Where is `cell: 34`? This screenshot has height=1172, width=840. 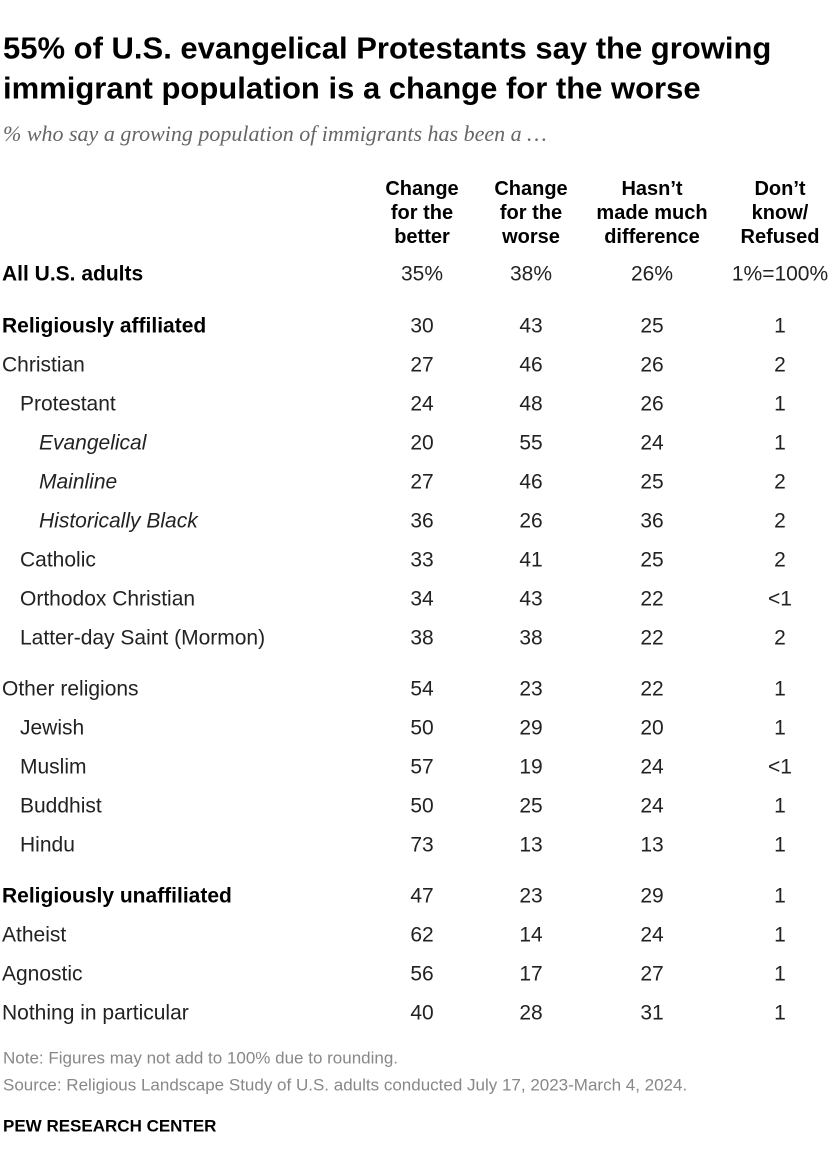 cell: 34 is located at coordinates (422, 599).